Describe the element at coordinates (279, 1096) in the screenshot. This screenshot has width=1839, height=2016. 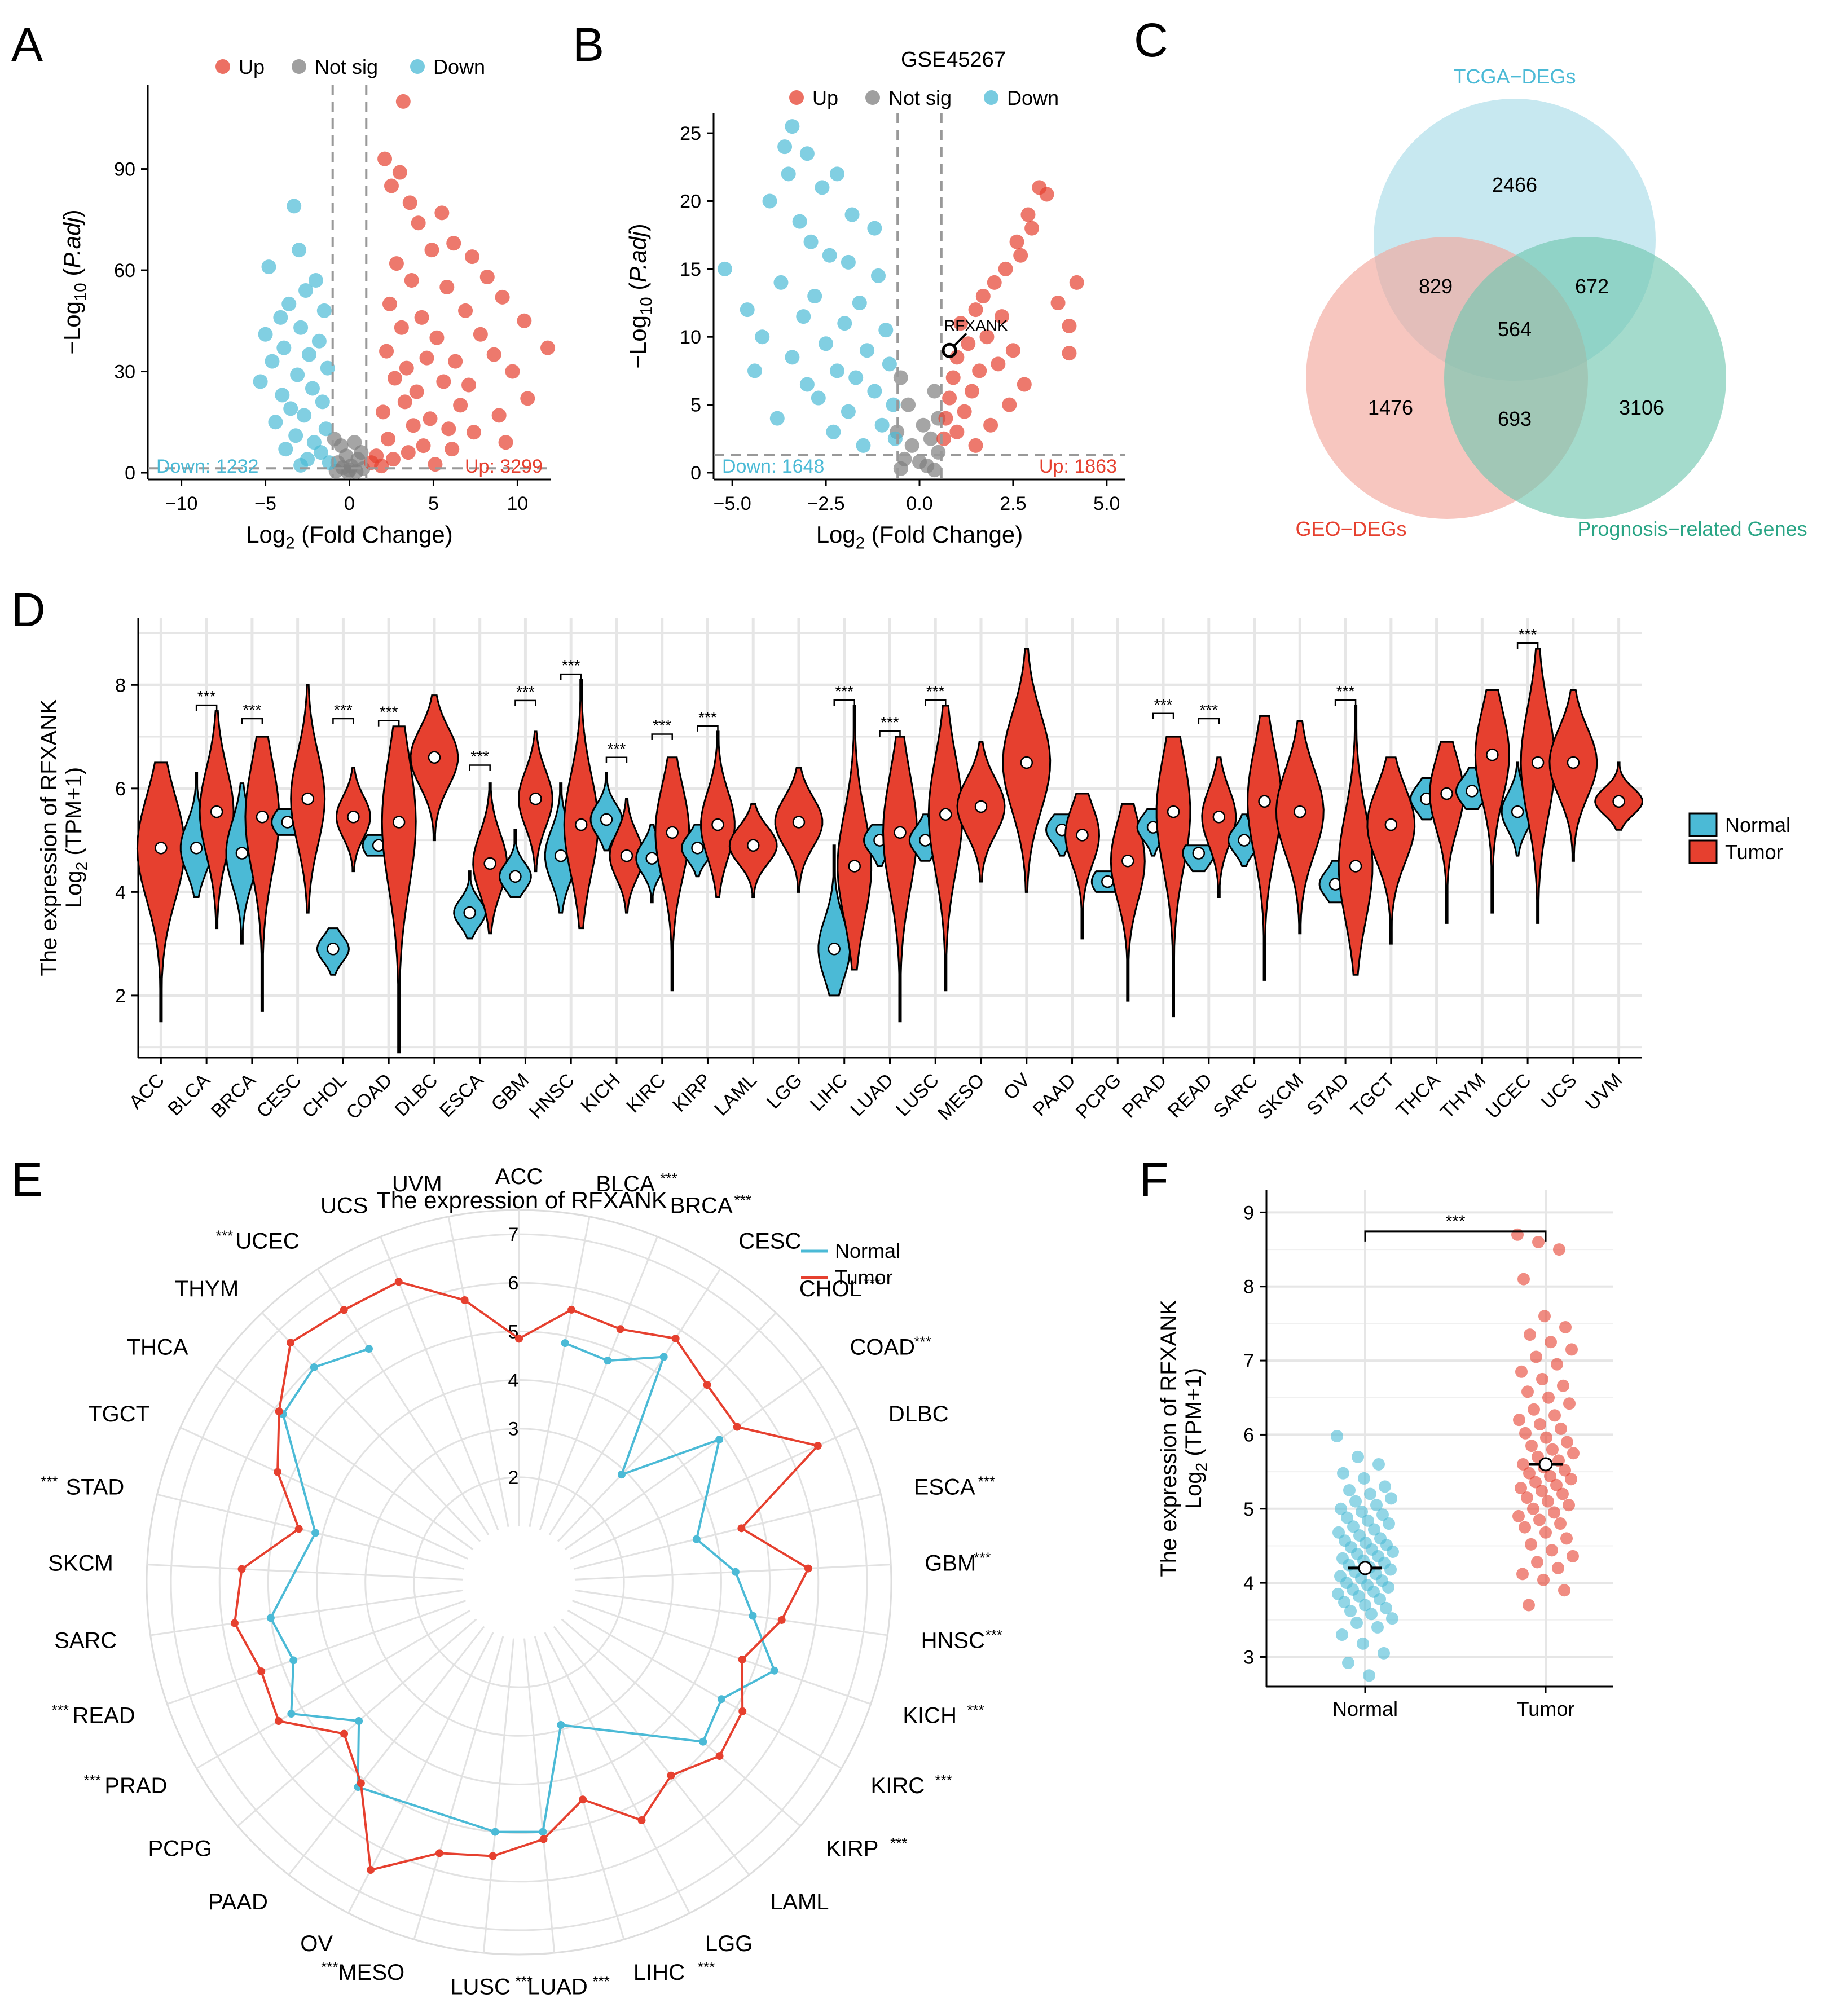
I see `x-tick-label-cesc: CESC` at that location.